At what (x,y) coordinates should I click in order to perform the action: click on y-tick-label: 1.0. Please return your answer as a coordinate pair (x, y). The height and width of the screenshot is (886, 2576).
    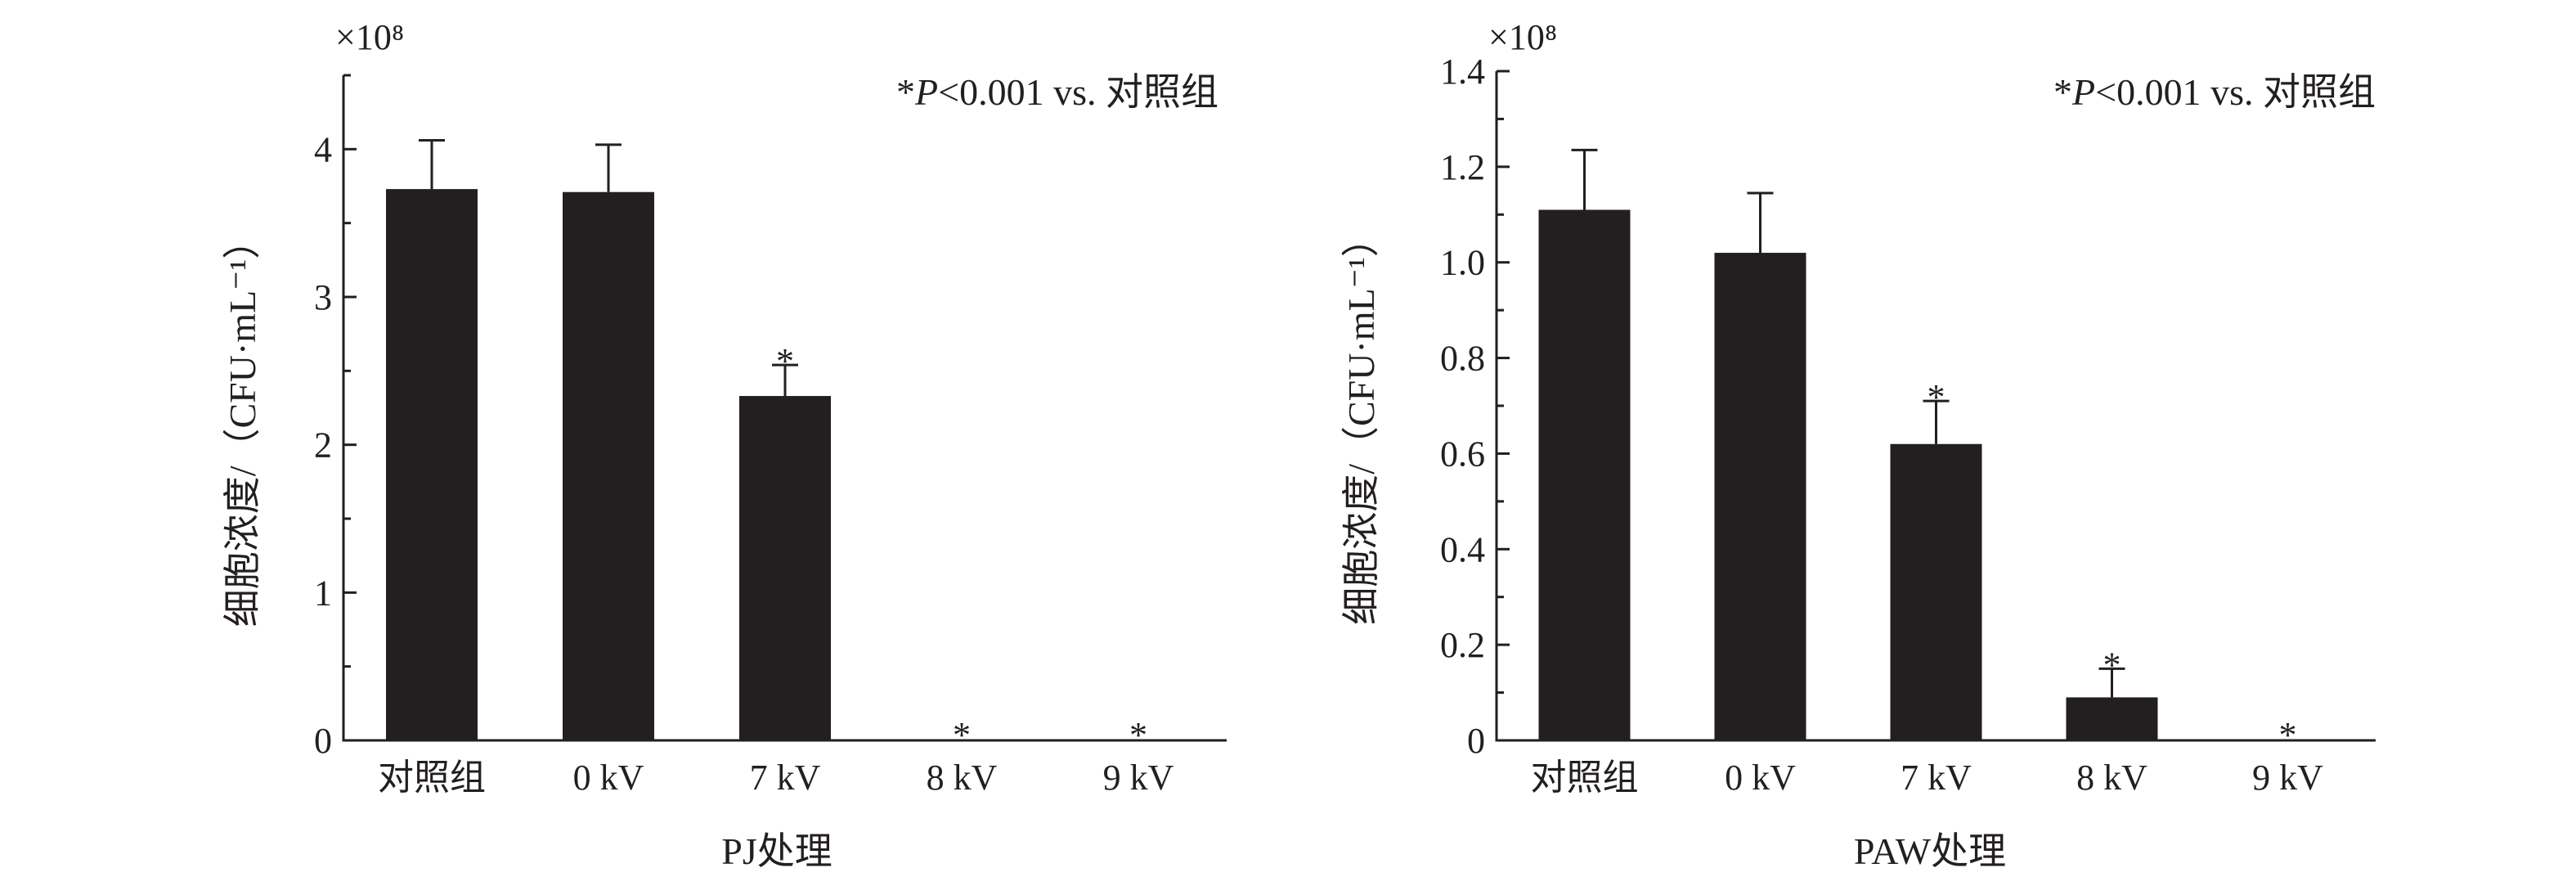
    Looking at the image, I should click on (1462, 263).